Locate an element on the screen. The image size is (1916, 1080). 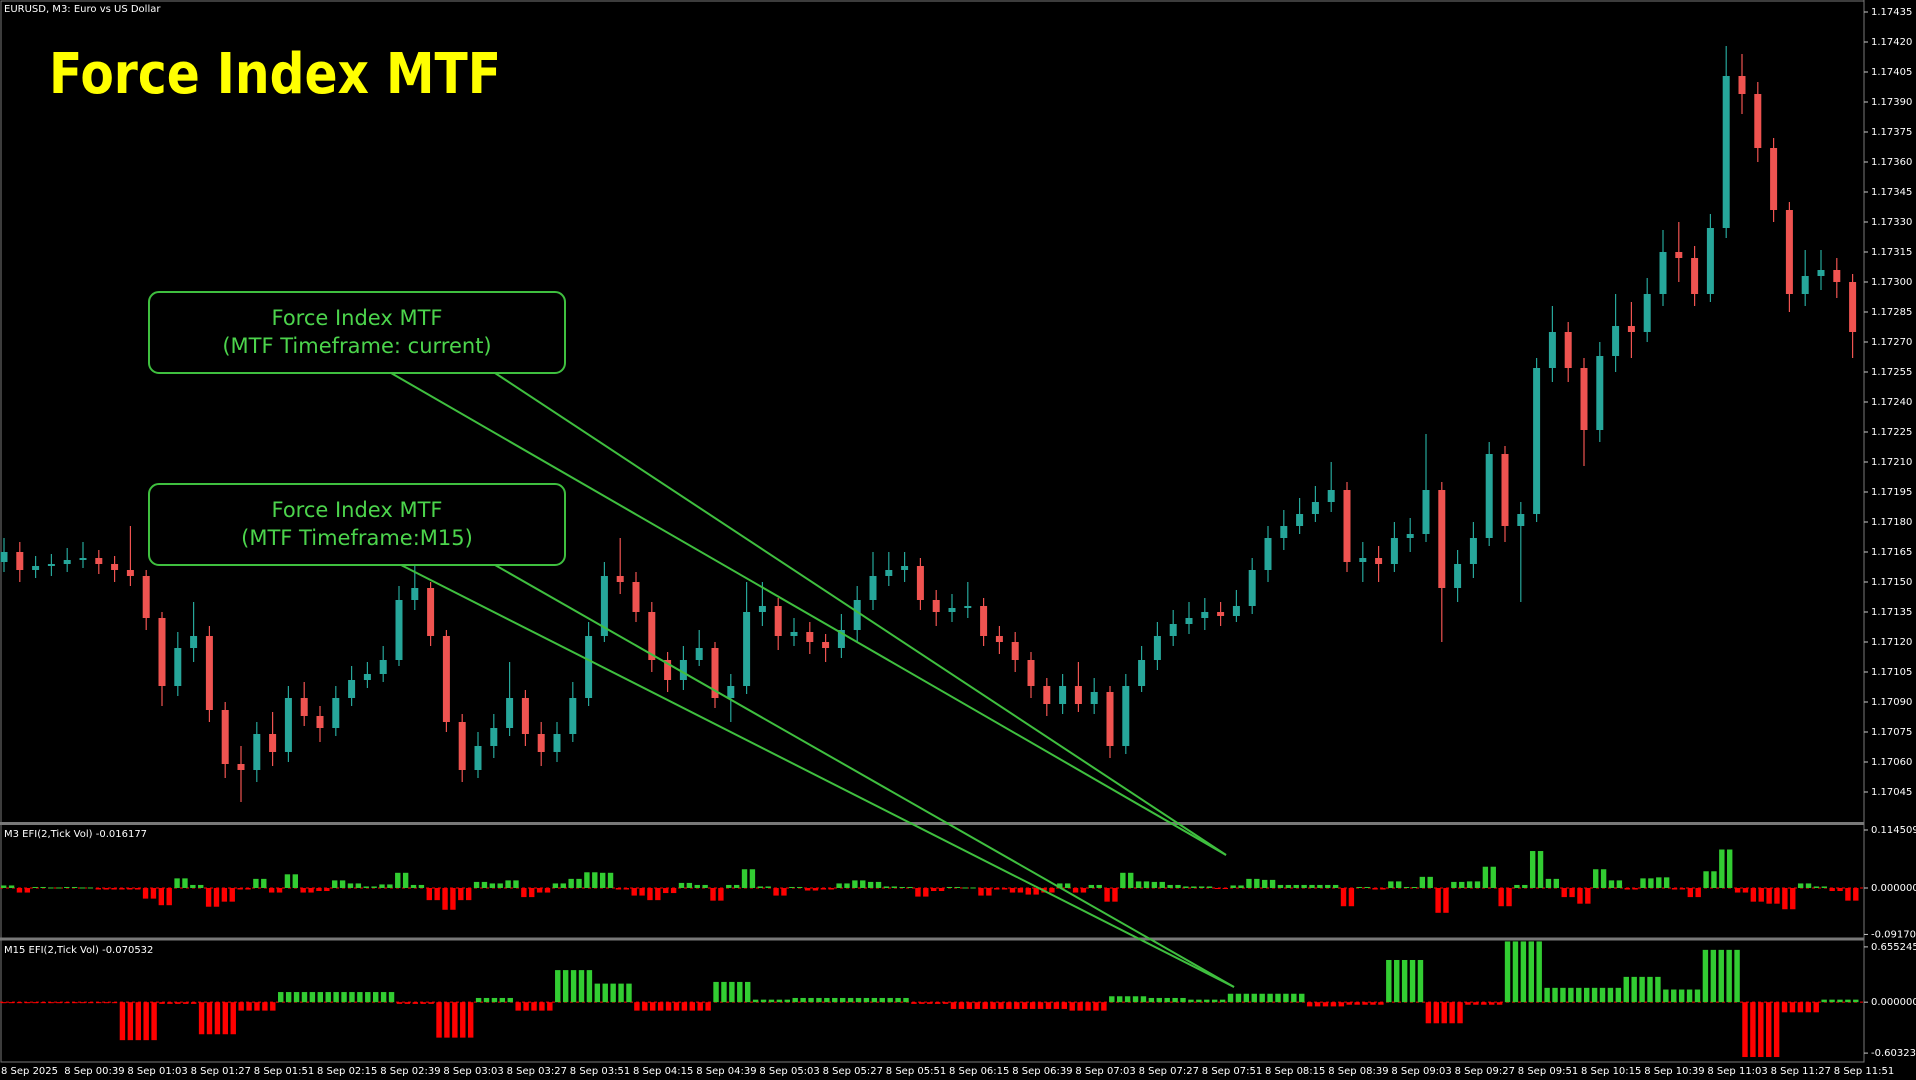
time-label: 8 Sep 09:03 is located at coordinates (1421, 1071).